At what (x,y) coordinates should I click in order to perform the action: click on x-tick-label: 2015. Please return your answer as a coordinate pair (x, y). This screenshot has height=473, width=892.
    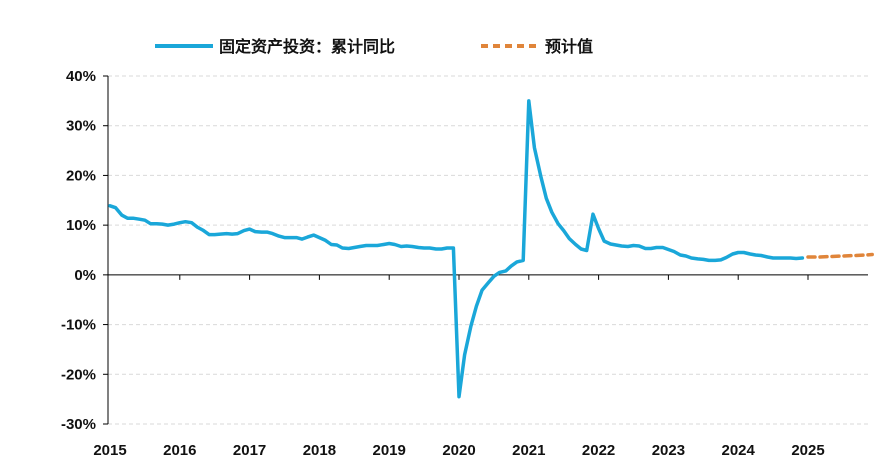
    Looking at the image, I should click on (109, 450).